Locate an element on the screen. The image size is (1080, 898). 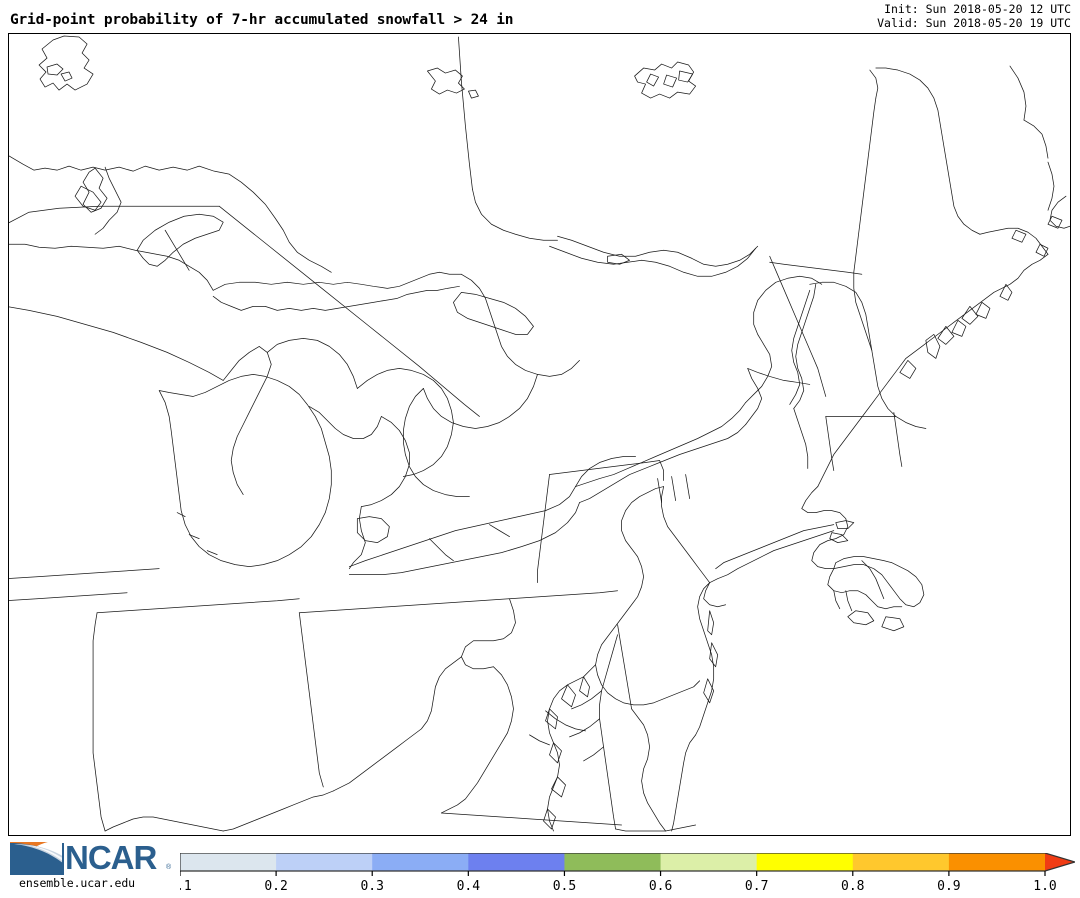
coastline-lake-champlain is located at coordinates (805, 346).